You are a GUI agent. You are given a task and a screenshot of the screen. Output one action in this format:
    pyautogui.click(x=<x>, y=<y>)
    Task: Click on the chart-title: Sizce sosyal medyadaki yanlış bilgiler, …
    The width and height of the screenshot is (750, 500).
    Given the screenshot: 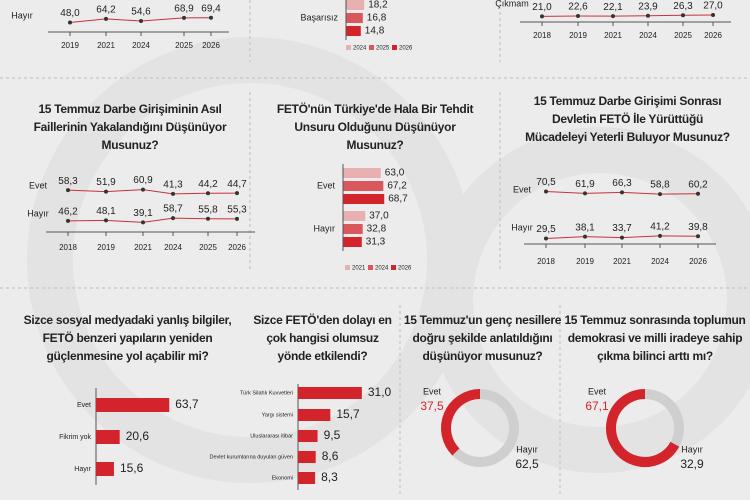 What is the action you would take?
    pyautogui.click(x=127, y=338)
    